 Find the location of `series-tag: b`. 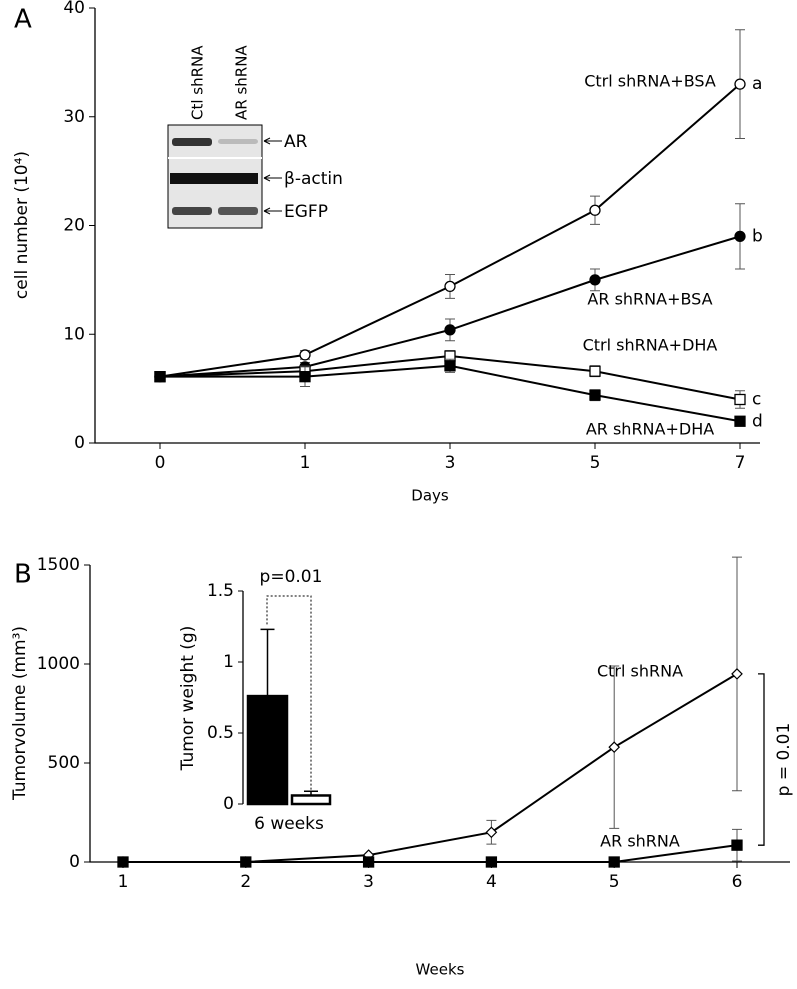

series-tag: b is located at coordinates (757, 236).